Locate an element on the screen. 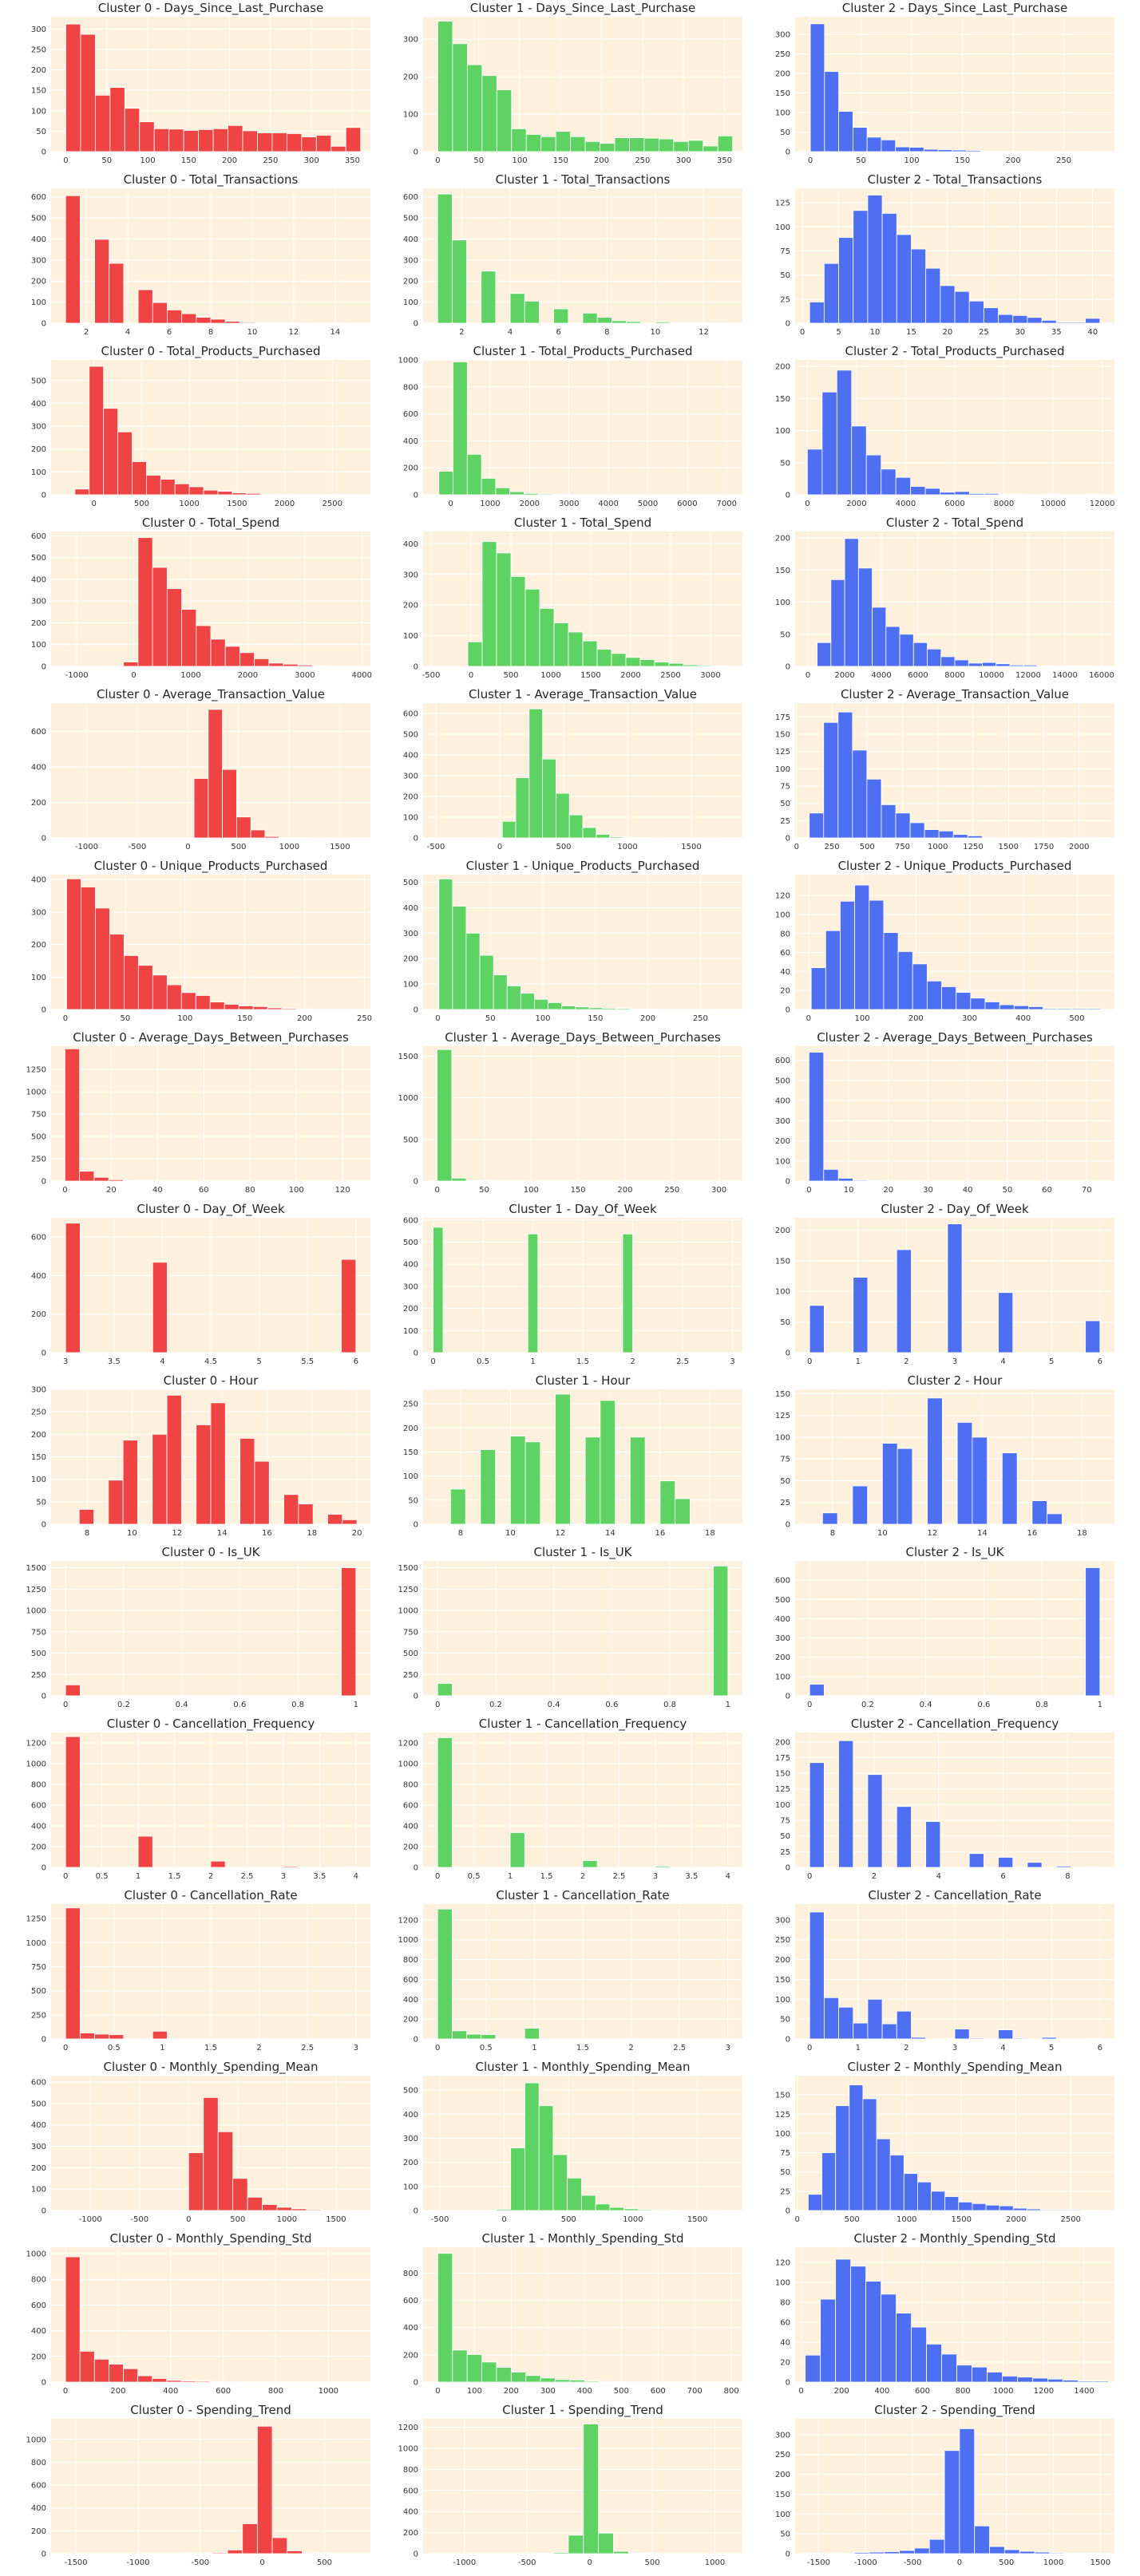 The height and width of the screenshot is (2576, 1140). y-tick-label: 250 is located at coordinates (782, 54).